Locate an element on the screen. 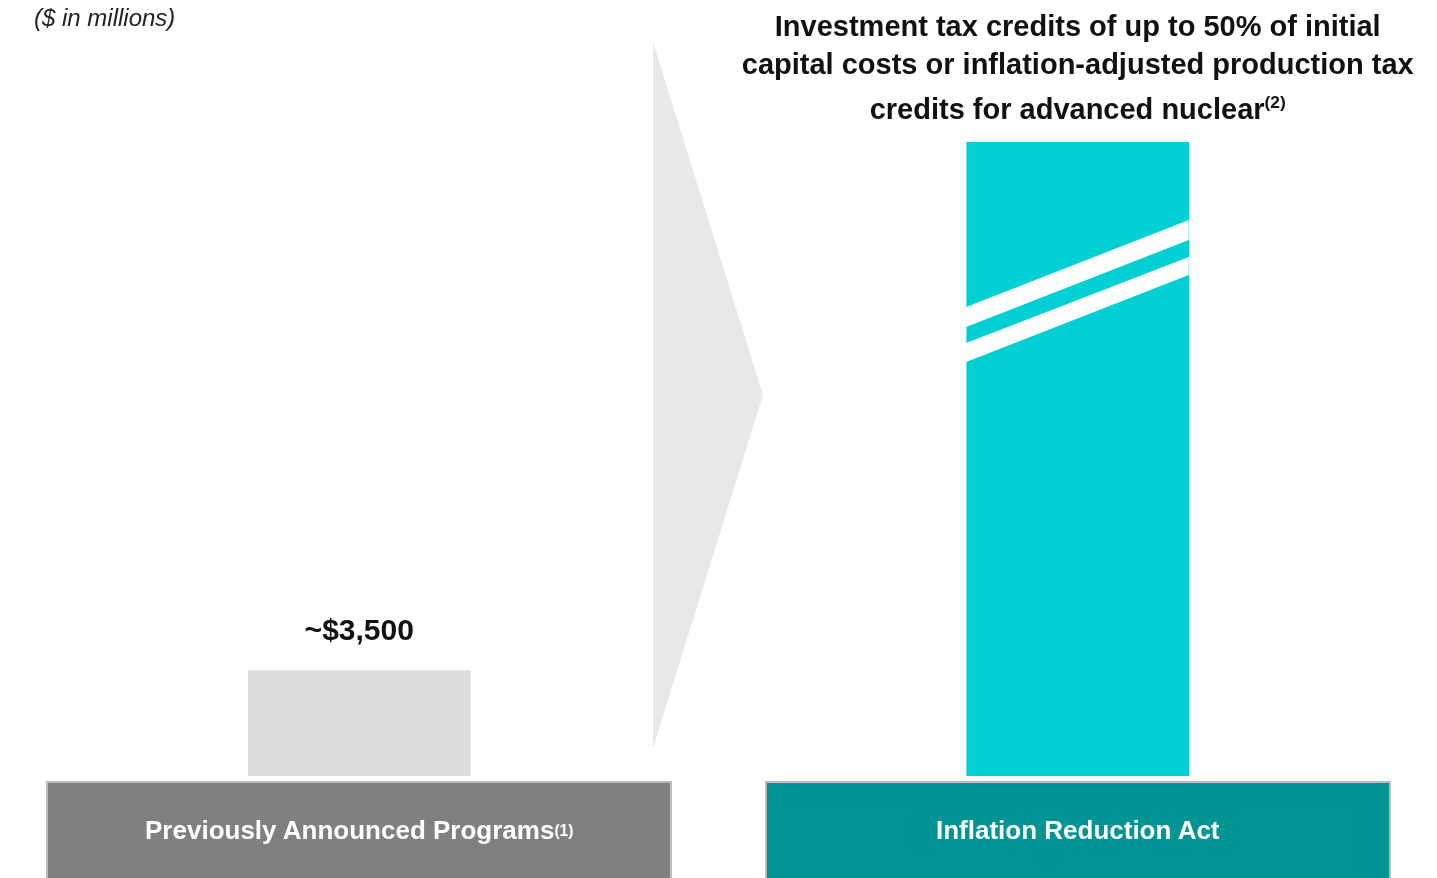 The height and width of the screenshot is (878, 1437). x-tick-label: Previously Announced Programs$^{(1)}$ is located at coordinates (359, 829).